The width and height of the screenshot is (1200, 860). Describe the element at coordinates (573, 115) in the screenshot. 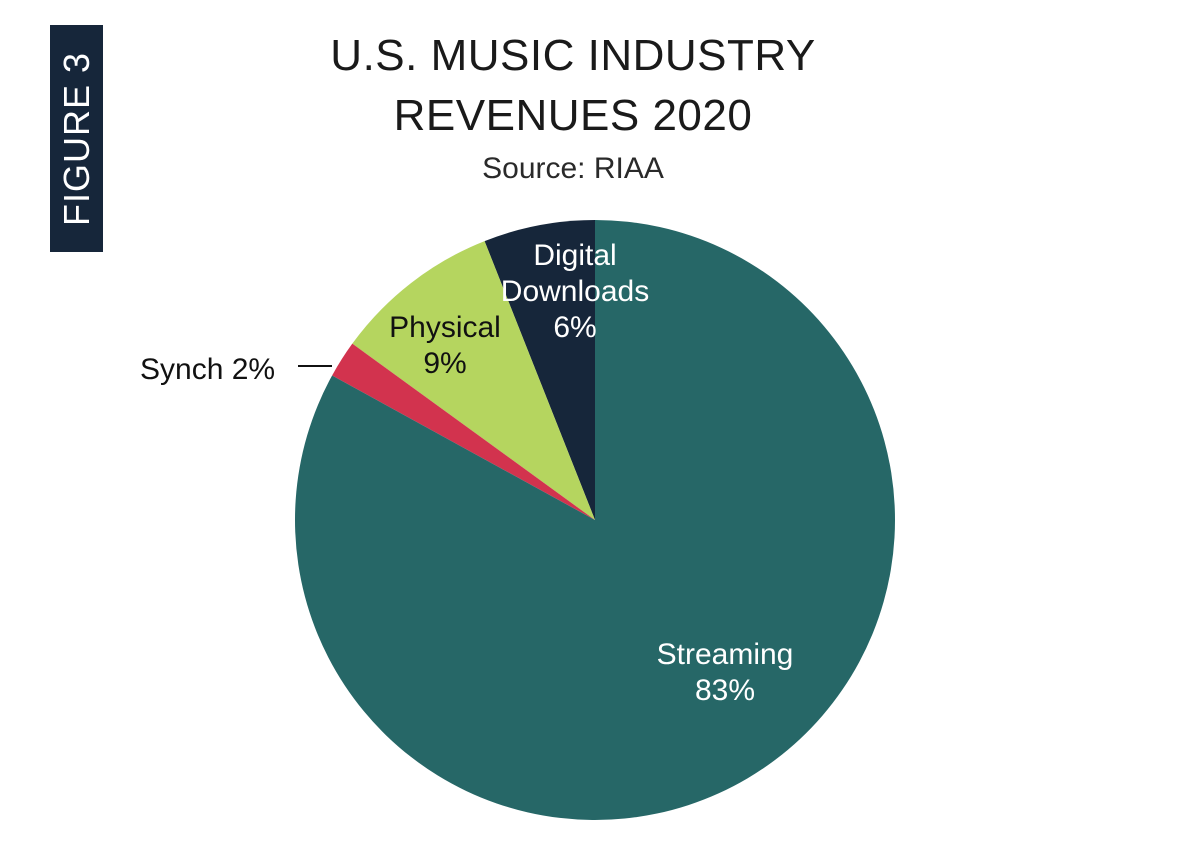

I see `chart-title-line-2: REVENUES 2020` at that location.